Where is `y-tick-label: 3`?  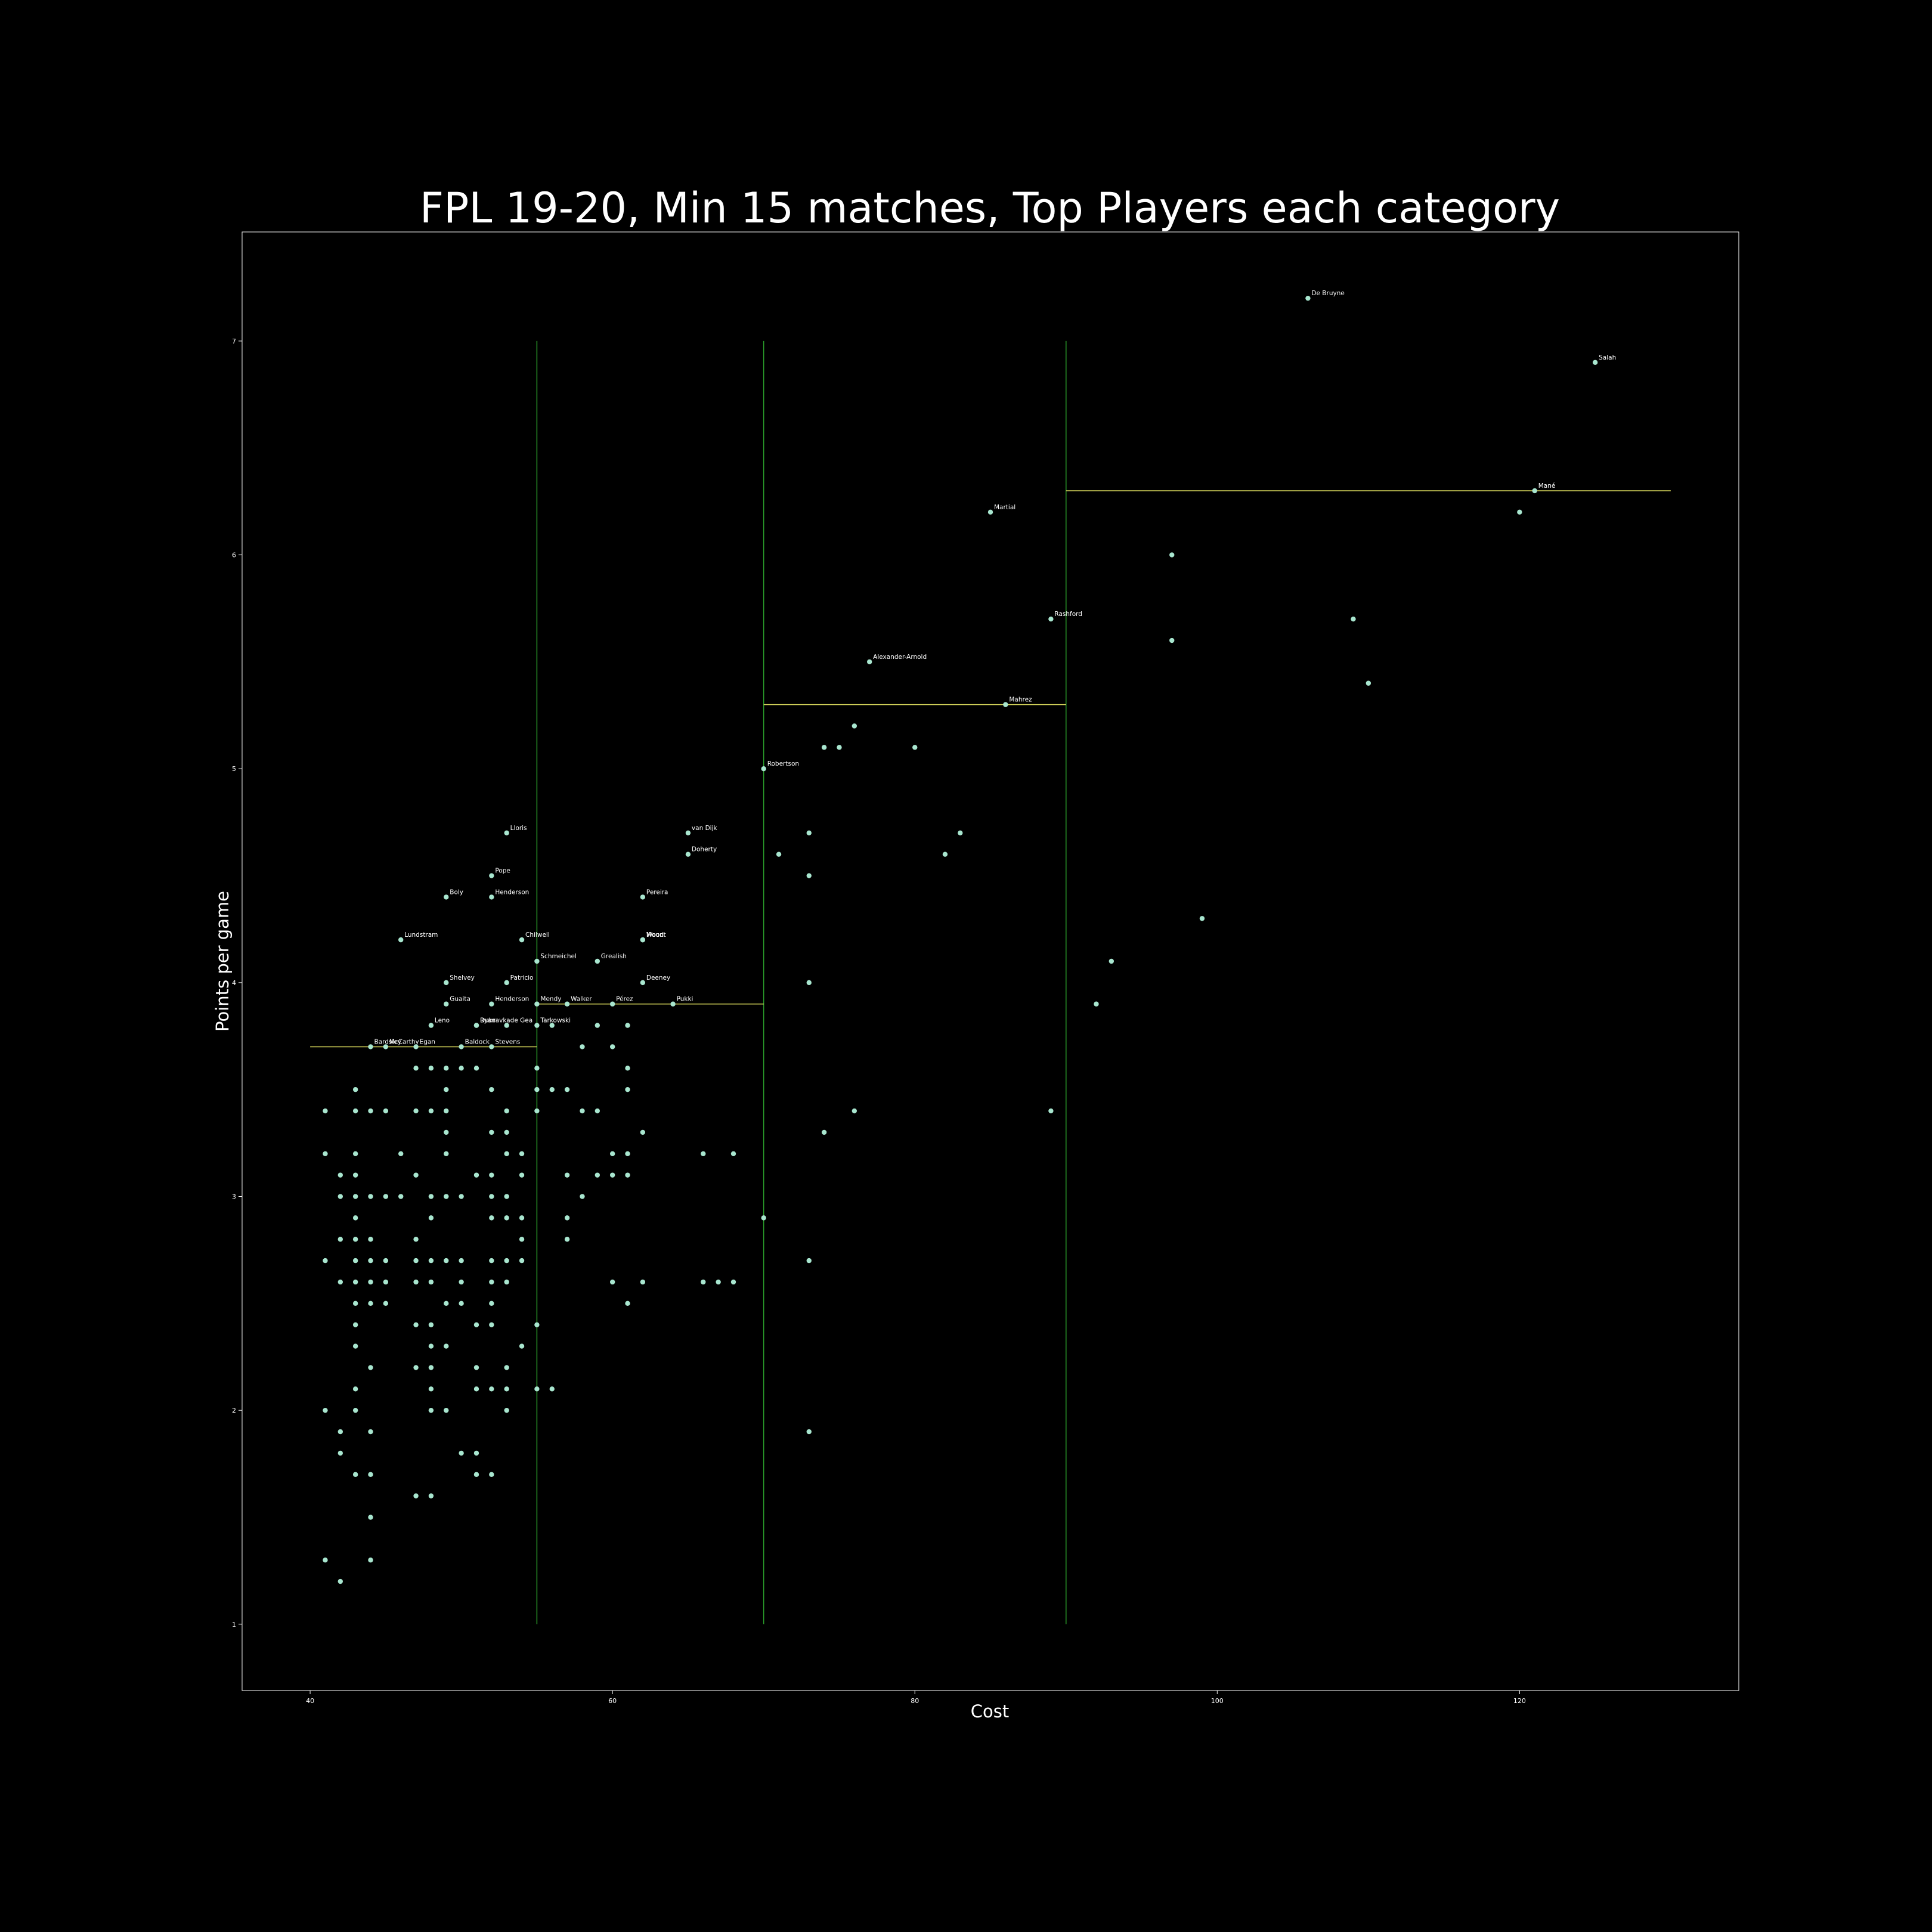 y-tick-label: 3 is located at coordinates (234, 1197).